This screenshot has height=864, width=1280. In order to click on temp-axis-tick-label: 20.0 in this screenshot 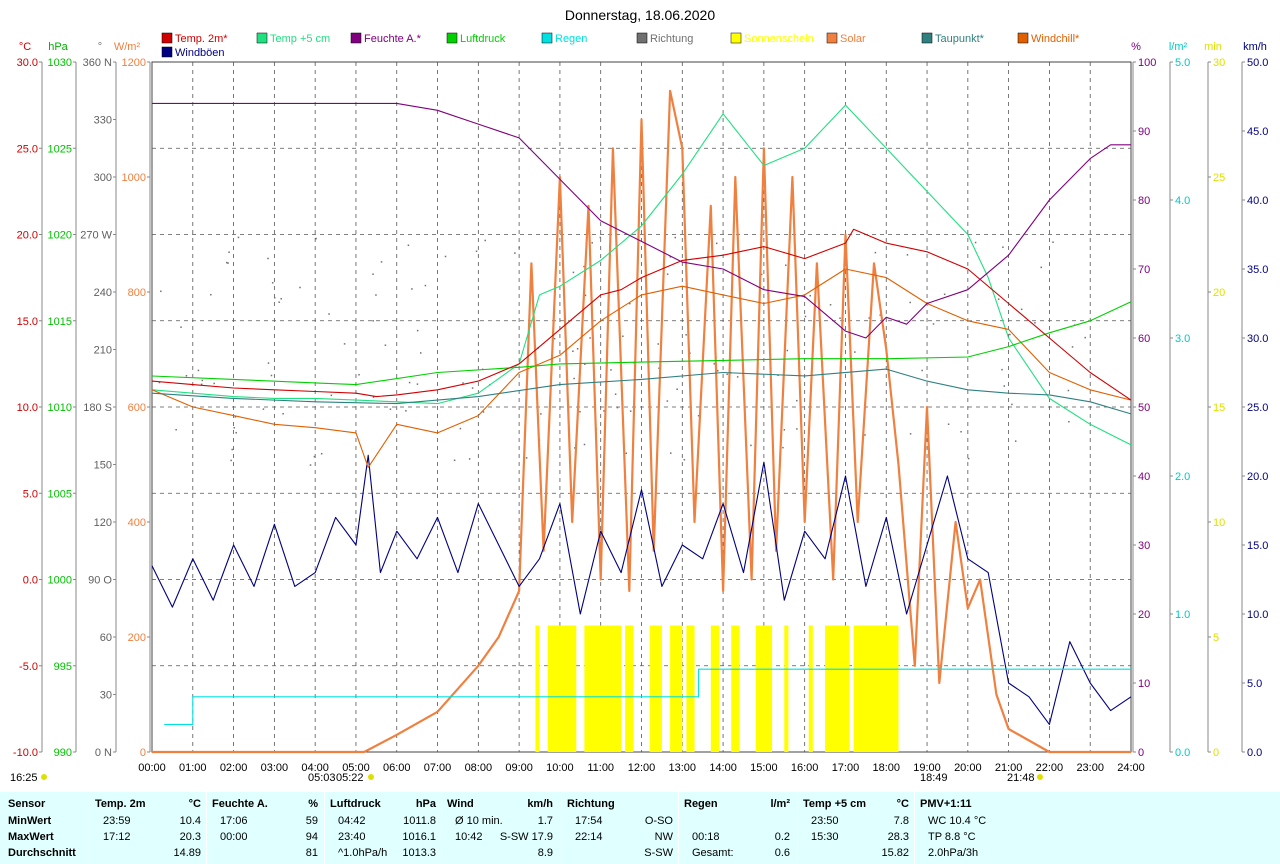, I will do `click(27, 236)`.